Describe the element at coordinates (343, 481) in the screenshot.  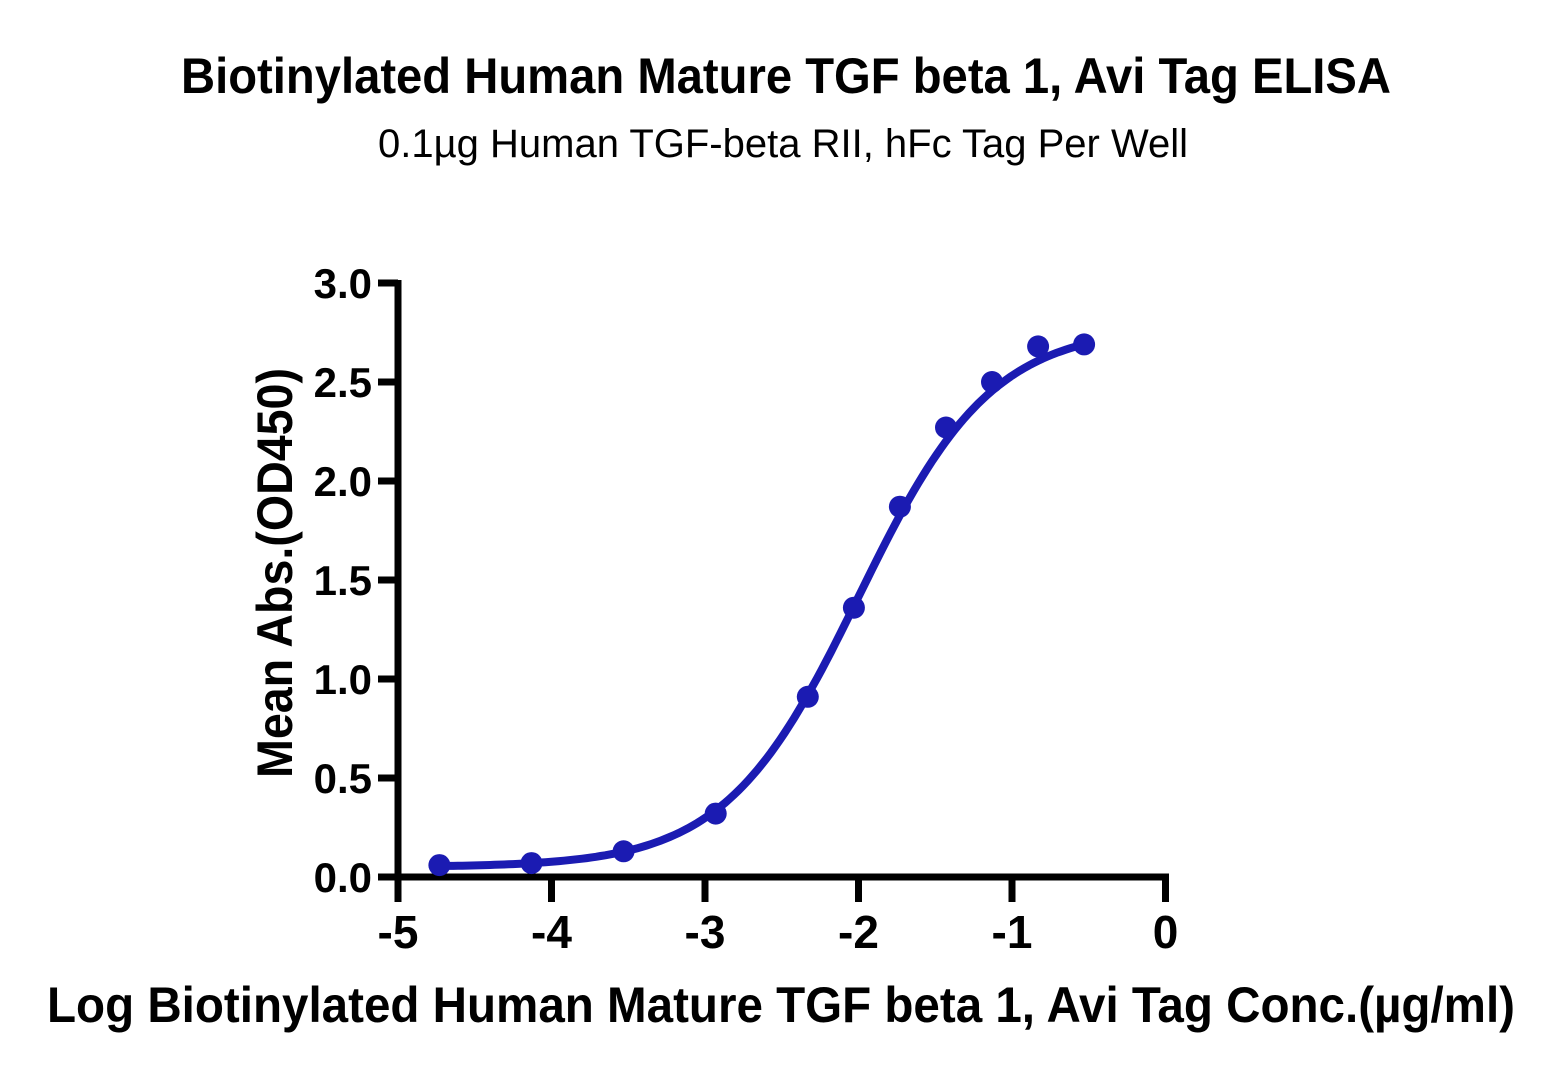
I see `y-tick-label: 2.0` at that location.